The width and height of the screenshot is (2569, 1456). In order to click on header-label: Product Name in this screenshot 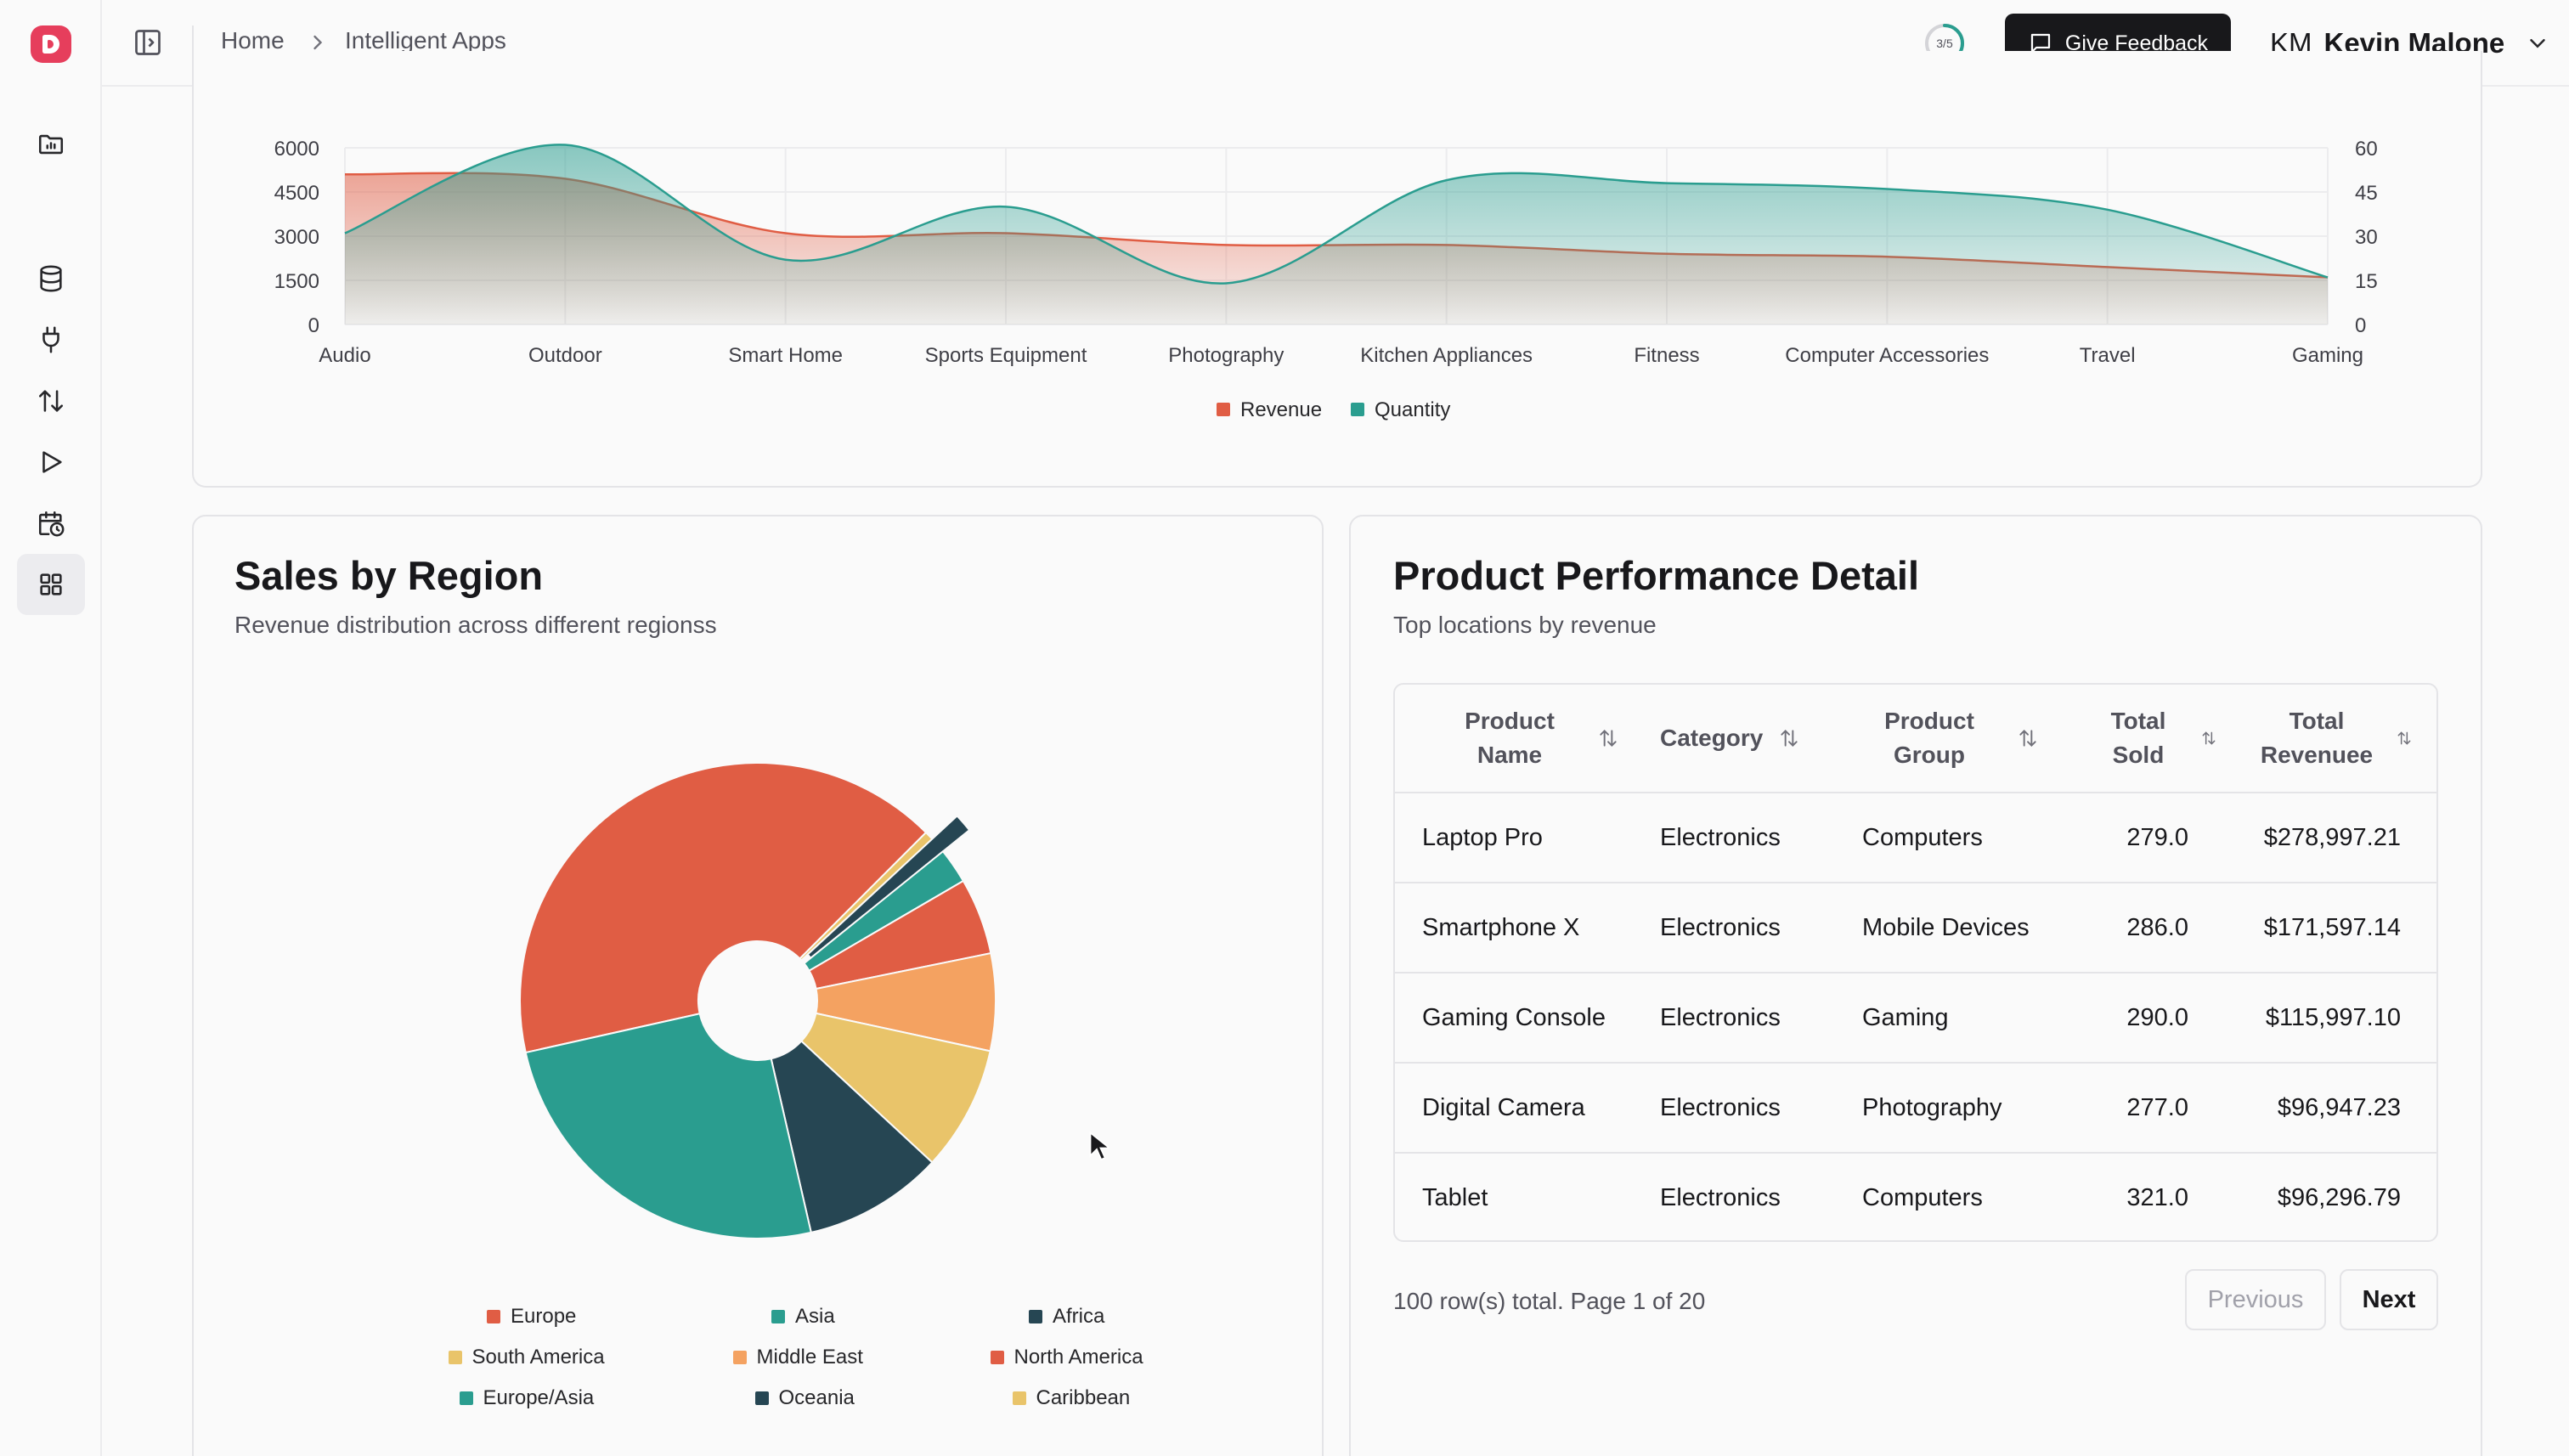, I will do `click(1510, 738)`.